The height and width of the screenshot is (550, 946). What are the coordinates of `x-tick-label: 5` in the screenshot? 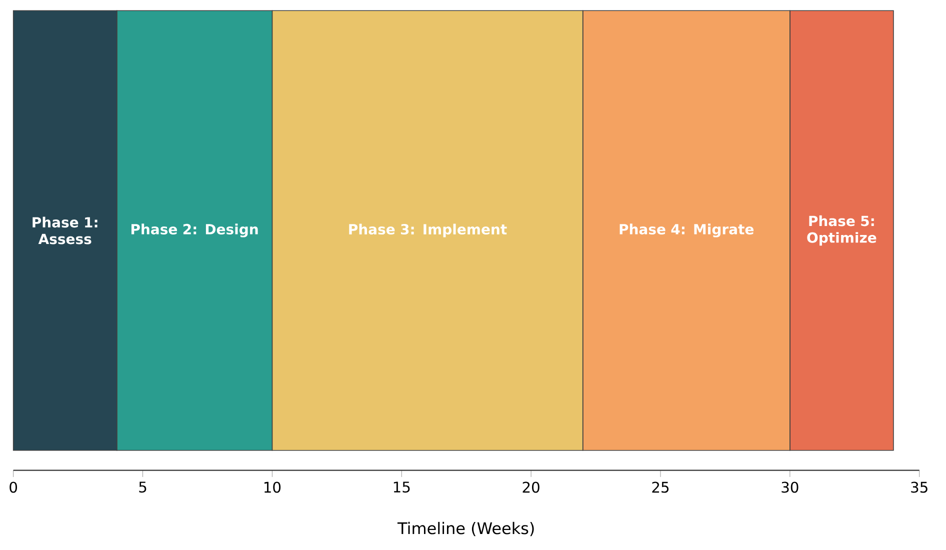 It's located at (142, 487).